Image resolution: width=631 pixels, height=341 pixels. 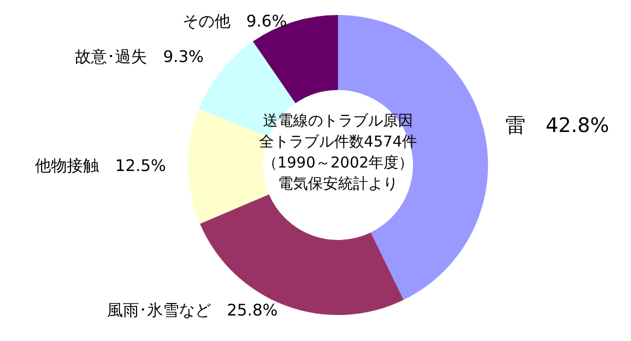 What do you see at coordinates (338, 163) in the screenshot?
I see `annotation: （1990～2002年度）` at bounding box center [338, 163].